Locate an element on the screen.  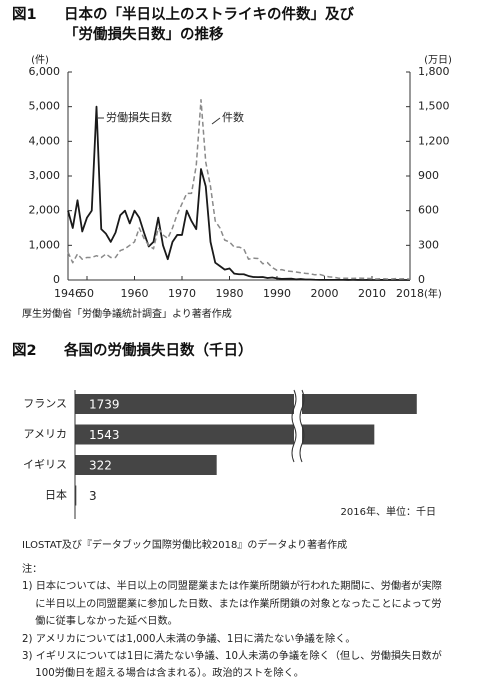
figure1-title-line2: 「労働損失日数」の推移 is located at coordinates (144, 35).